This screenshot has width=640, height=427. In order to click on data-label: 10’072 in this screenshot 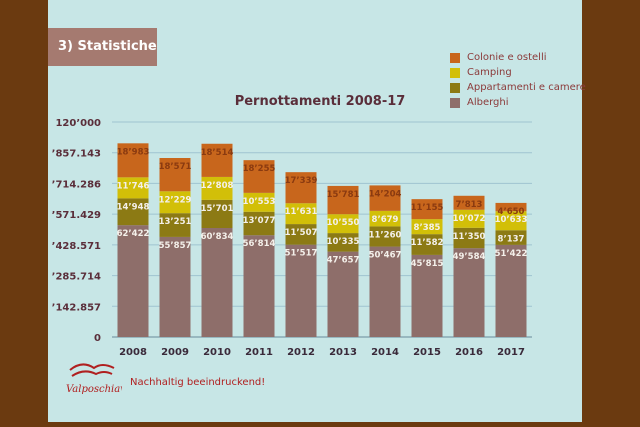, I will do `click(469, 219)`.